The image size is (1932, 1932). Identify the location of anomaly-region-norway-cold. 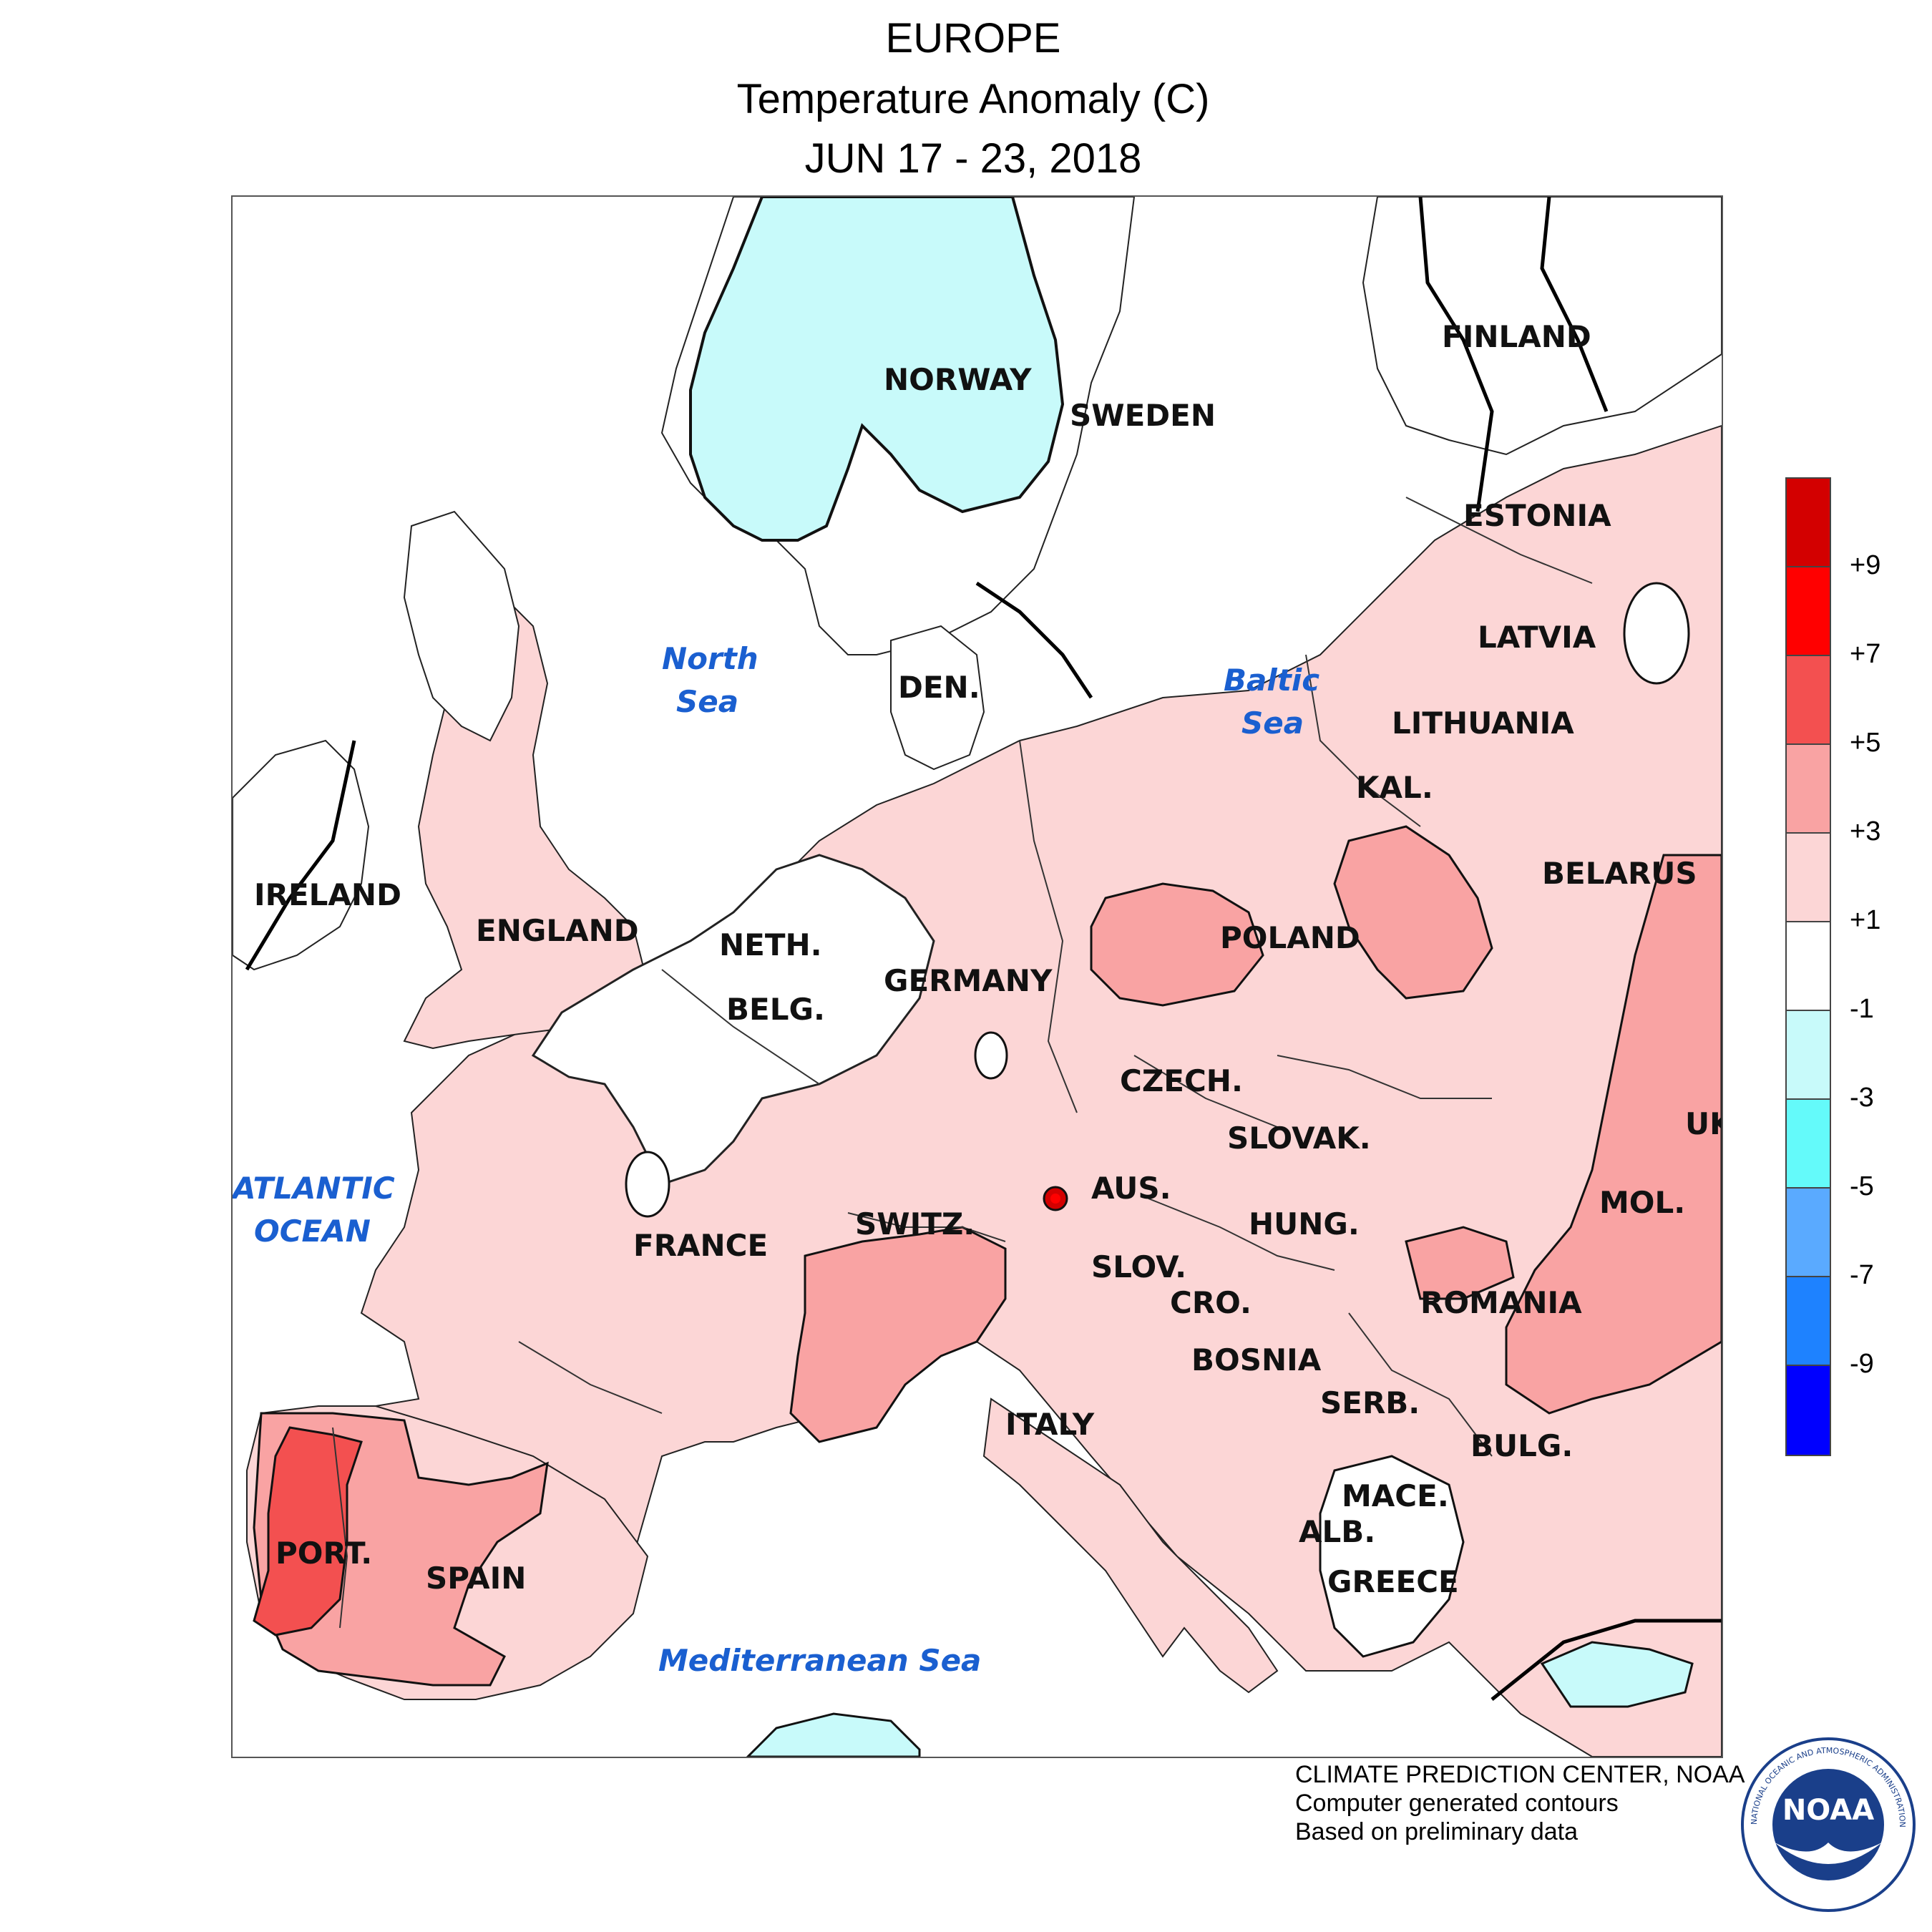
(877, 369).